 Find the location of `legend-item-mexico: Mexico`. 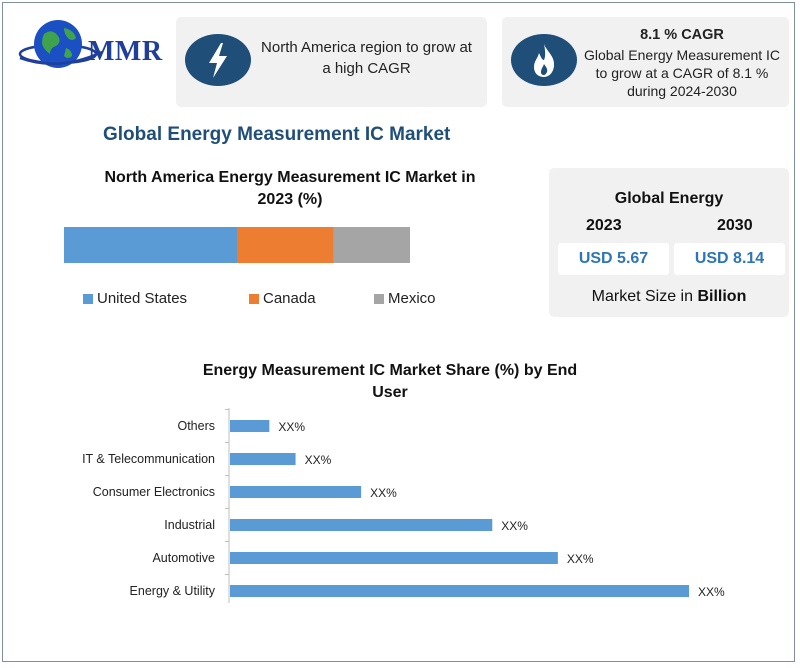

legend-item-mexico: Mexico is located at coordinates (405, 298).